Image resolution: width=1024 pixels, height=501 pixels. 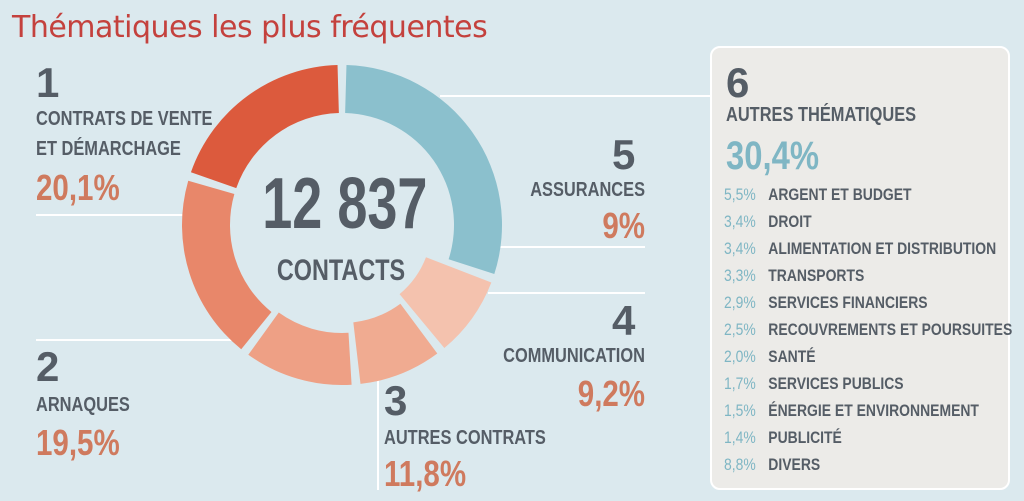 What do you see at coordinates (868, 437) in the screenshot?
I see `list-item: 1,4% PUBLICITÉ` at bounding box center [868, 437].